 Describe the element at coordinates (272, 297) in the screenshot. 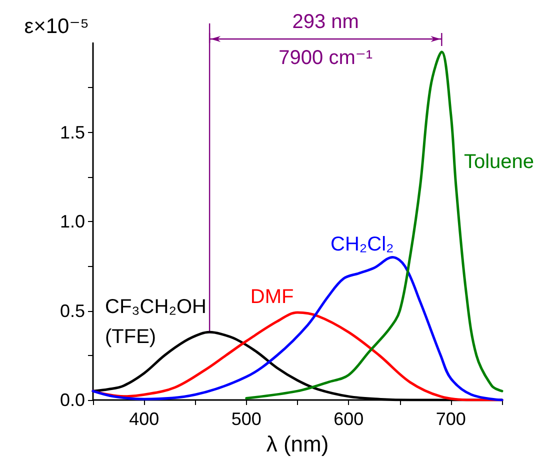

I see `series-label: DMF` at that location.